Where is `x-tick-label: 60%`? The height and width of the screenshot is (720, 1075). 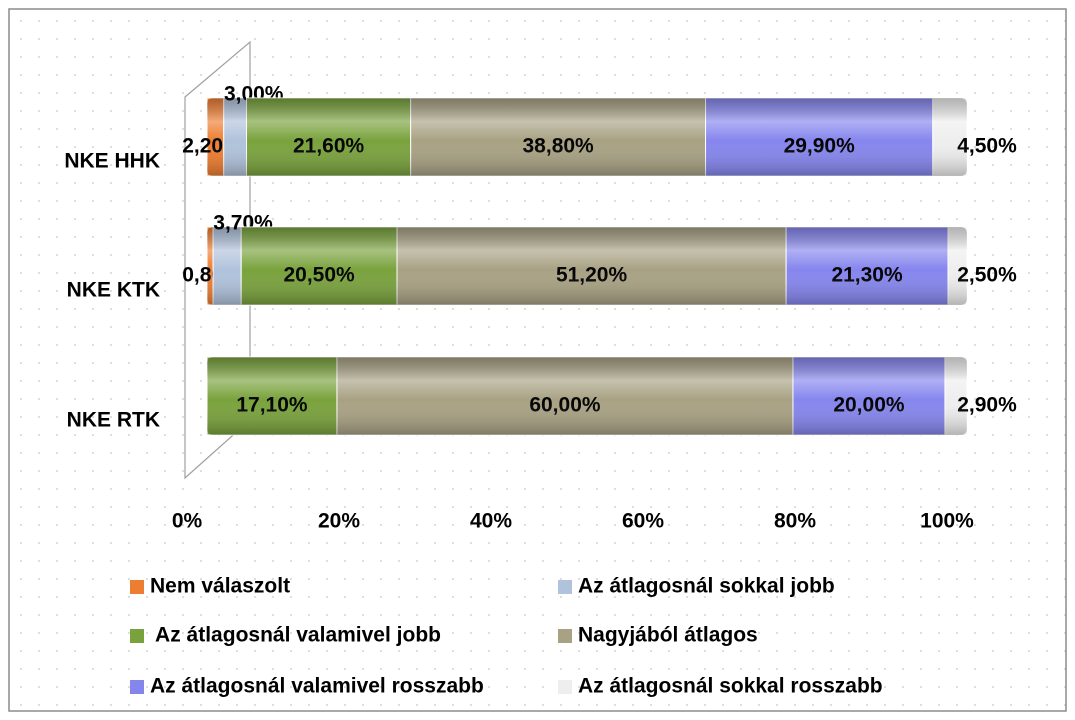
x-tick-label: 60% is located at coordinates (643, 521).